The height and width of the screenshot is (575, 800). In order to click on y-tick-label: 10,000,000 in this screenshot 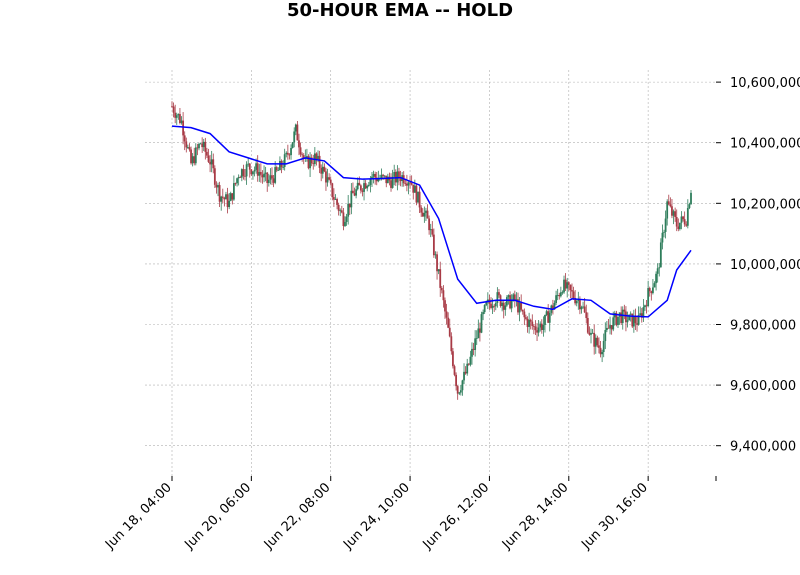, I will do `click(765, 265)`.